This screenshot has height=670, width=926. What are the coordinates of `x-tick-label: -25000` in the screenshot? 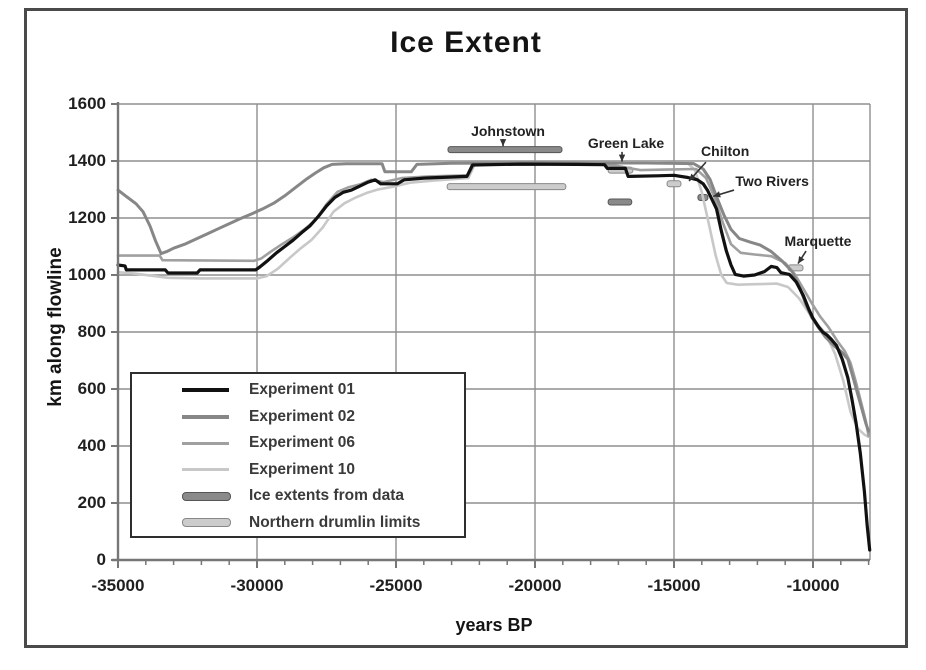 It's located at (396, 585).